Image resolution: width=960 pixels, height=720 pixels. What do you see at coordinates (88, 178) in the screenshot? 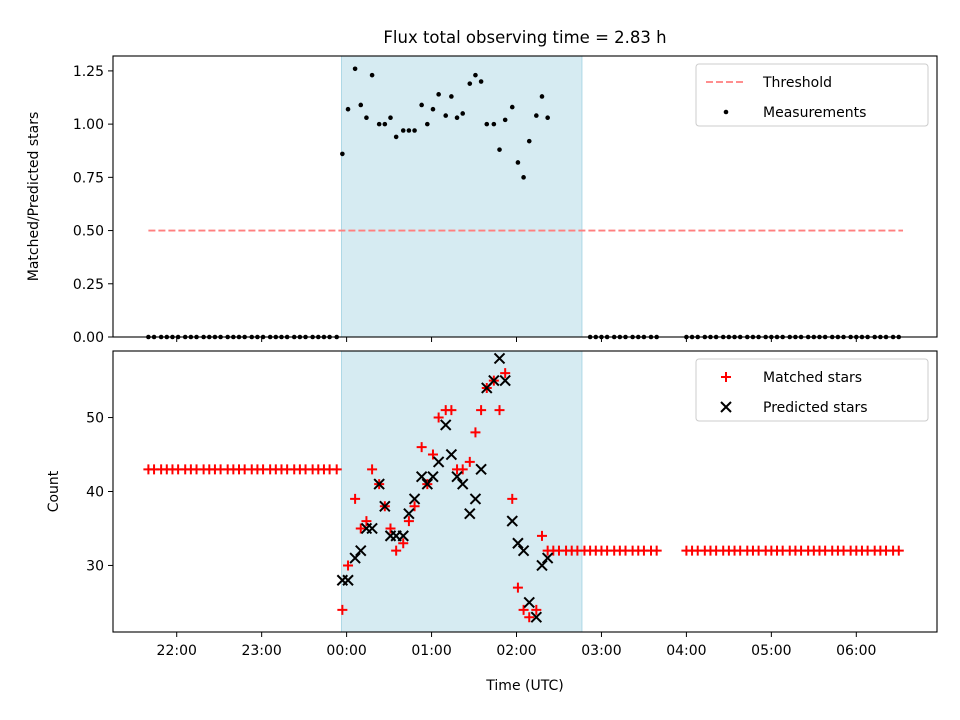
I see `y-tick-label: 0.75` at bounding box center [88, 178].